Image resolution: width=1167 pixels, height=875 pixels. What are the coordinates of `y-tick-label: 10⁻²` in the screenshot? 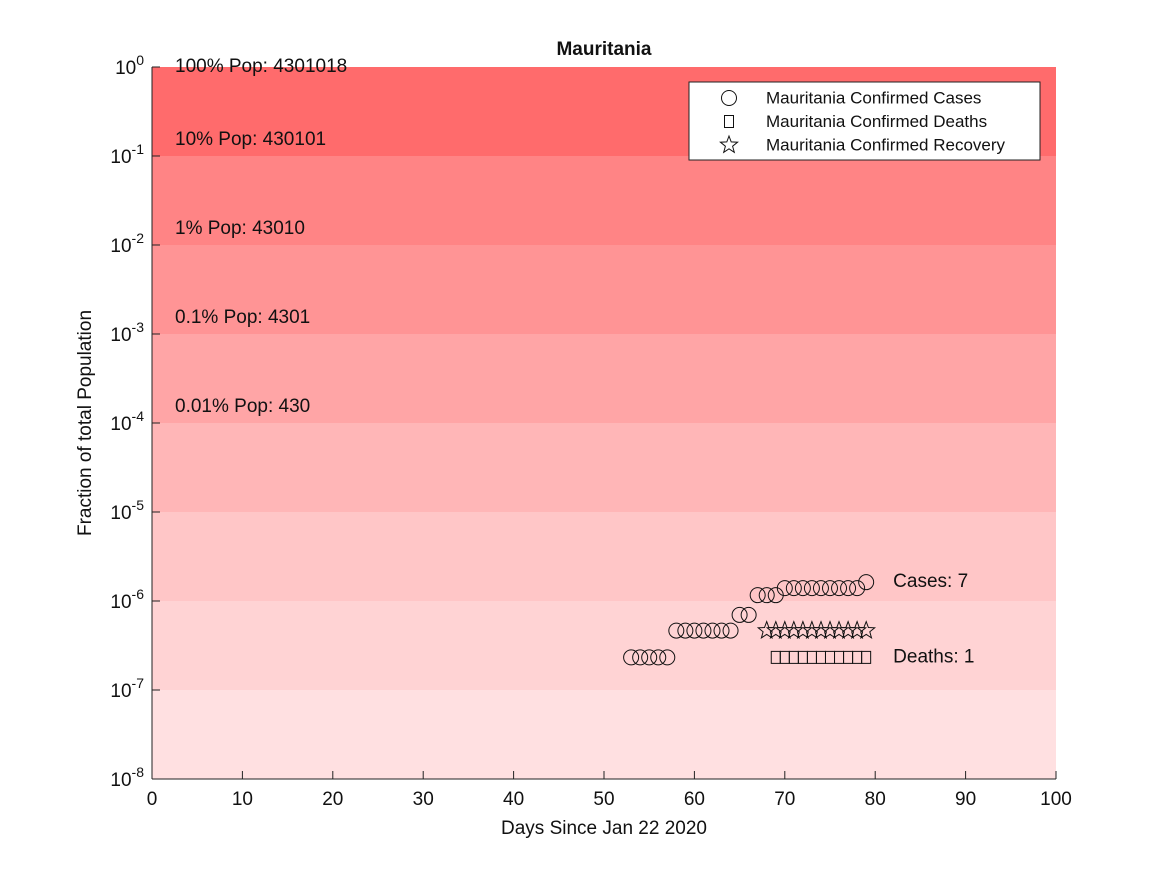 It's located at (127, 243).